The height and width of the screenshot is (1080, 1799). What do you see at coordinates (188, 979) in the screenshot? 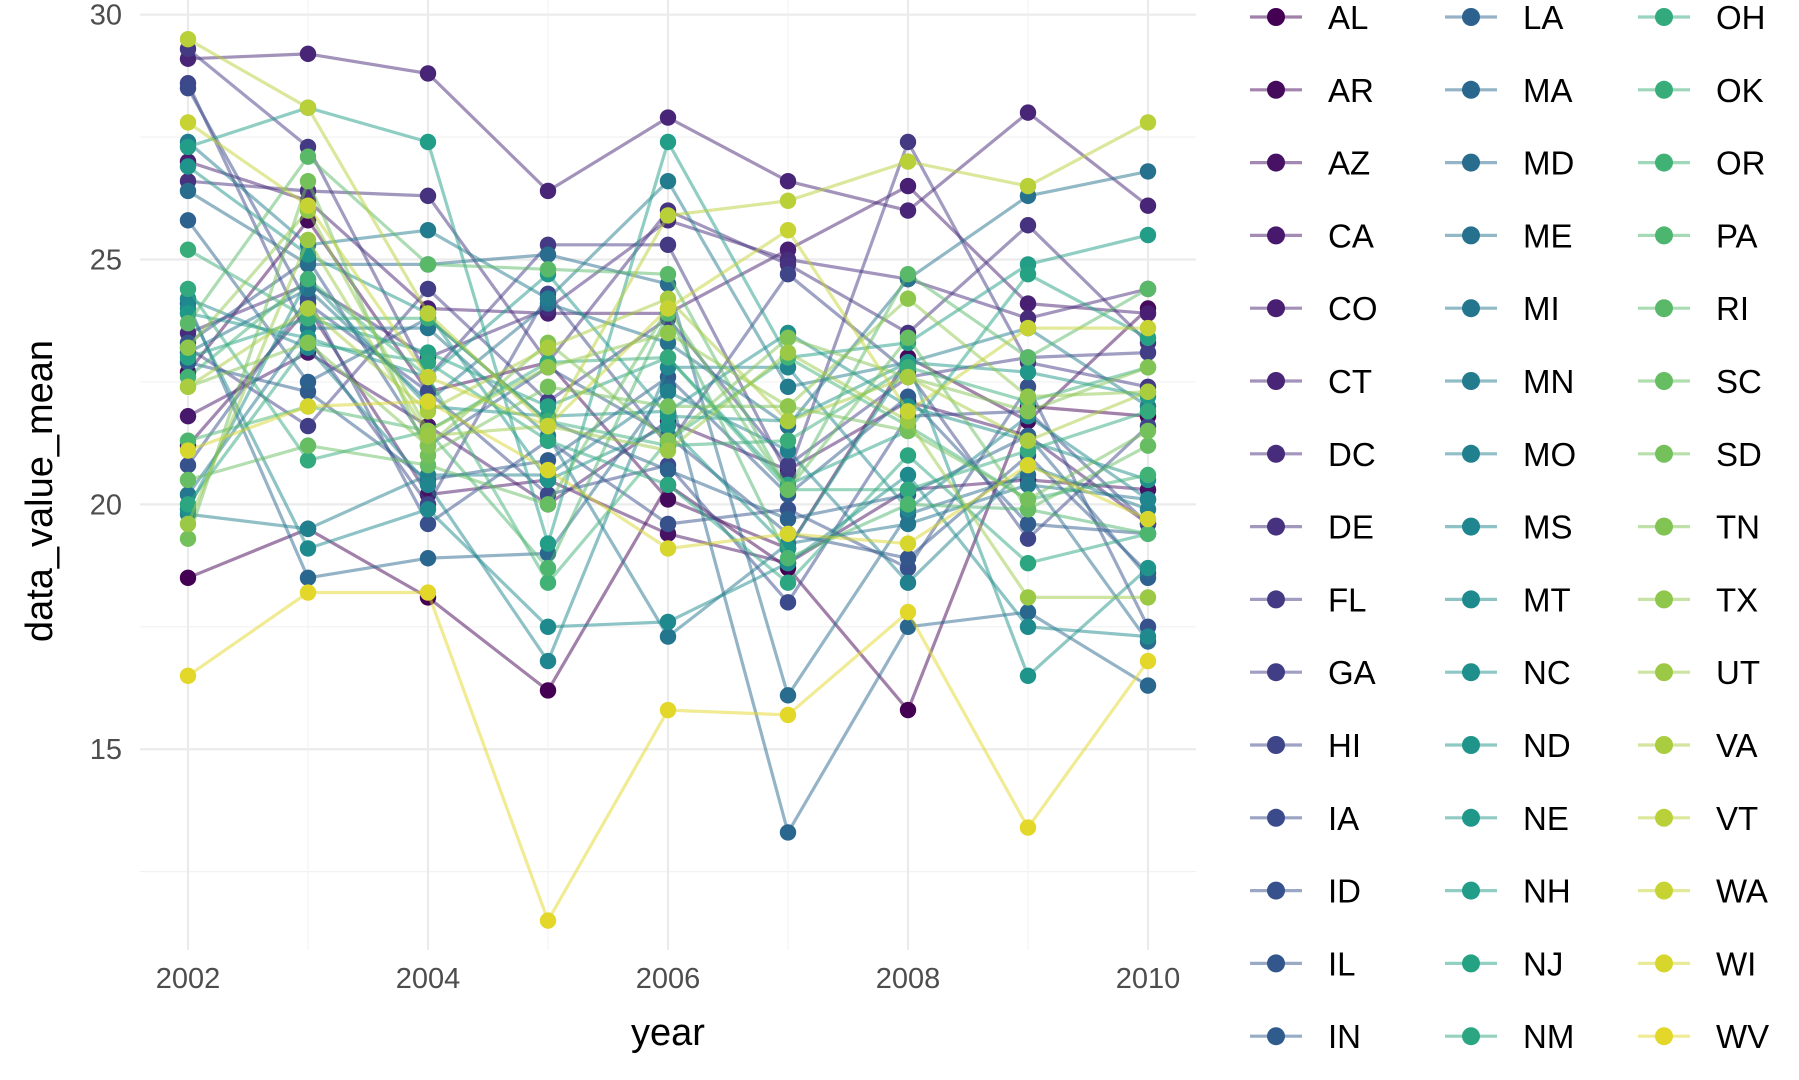
I see `x-tick-label: 2002` at bounding box center [188, 979].